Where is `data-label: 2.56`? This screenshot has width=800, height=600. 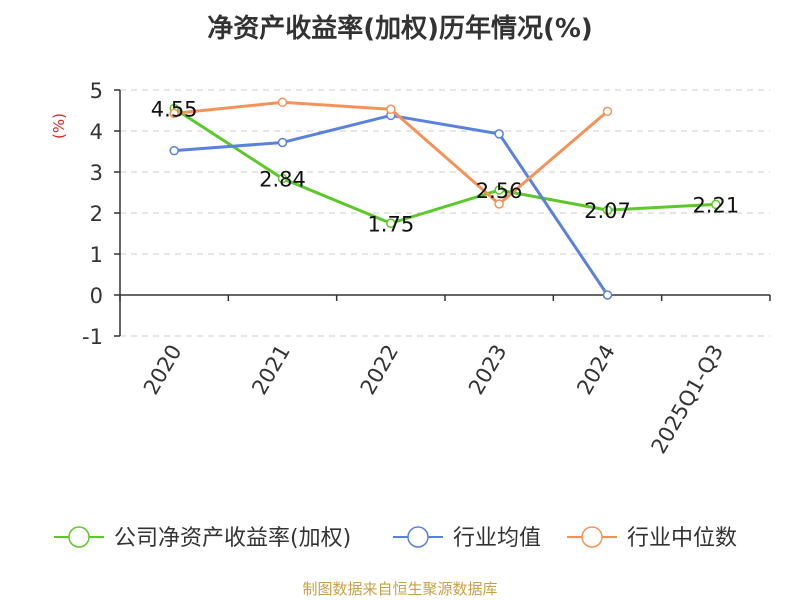 data-label: 2.56 is located at coordinates (499, 191).